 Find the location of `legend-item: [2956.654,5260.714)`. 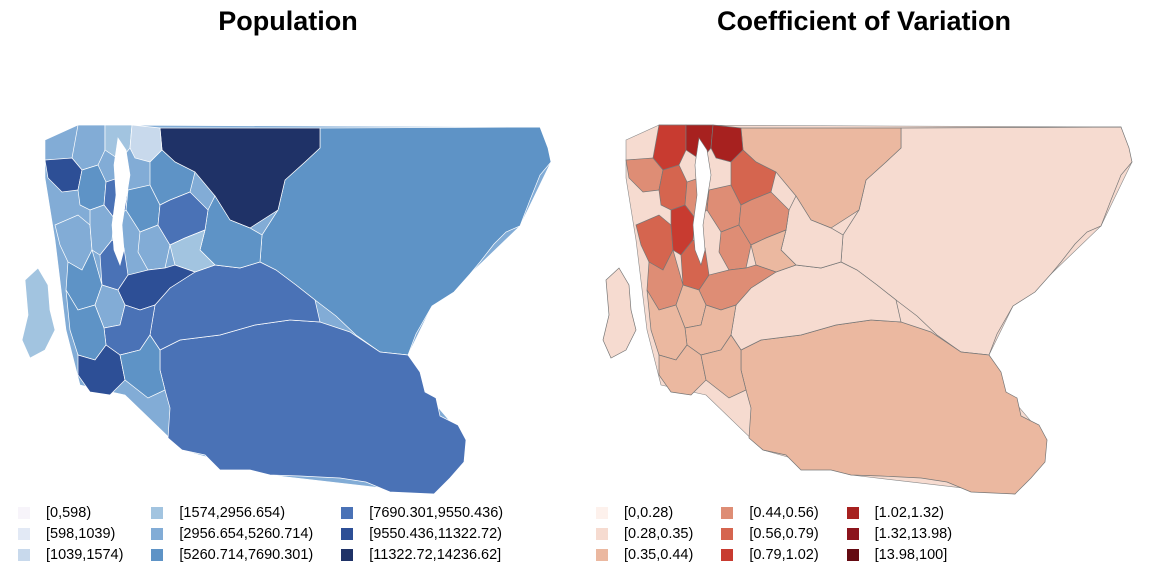

legend-item: [2956.654,5260.714) is located at coordinates (232, 533).